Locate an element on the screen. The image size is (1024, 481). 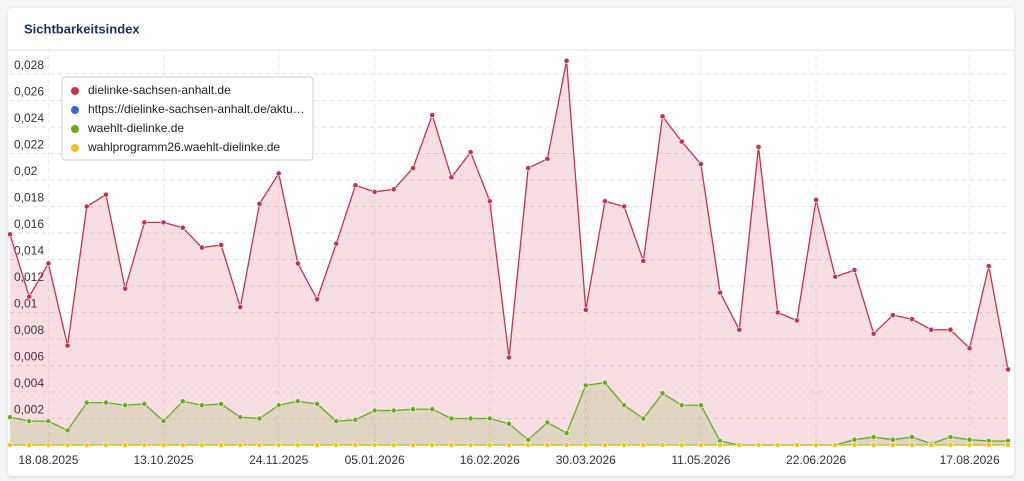
x-tick-label: 16.02.2026 is located at coordinates (490, 460).